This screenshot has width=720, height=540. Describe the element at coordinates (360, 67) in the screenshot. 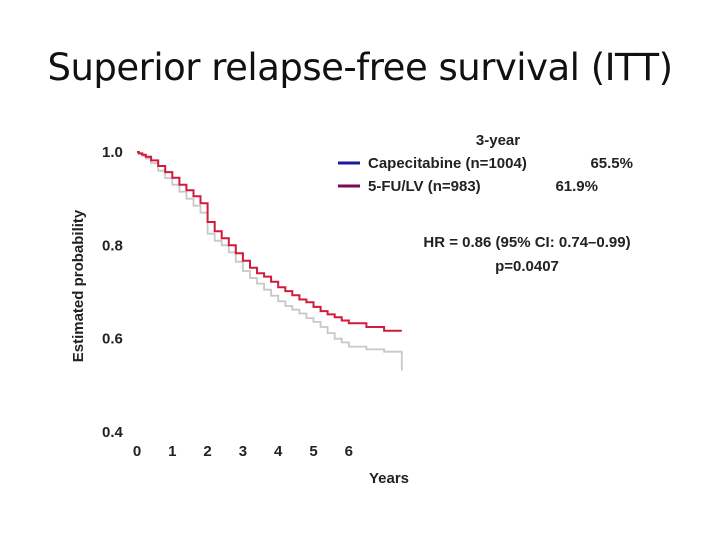

I see `slide-title: Superior relapse-free survival (ITT)` at that location.